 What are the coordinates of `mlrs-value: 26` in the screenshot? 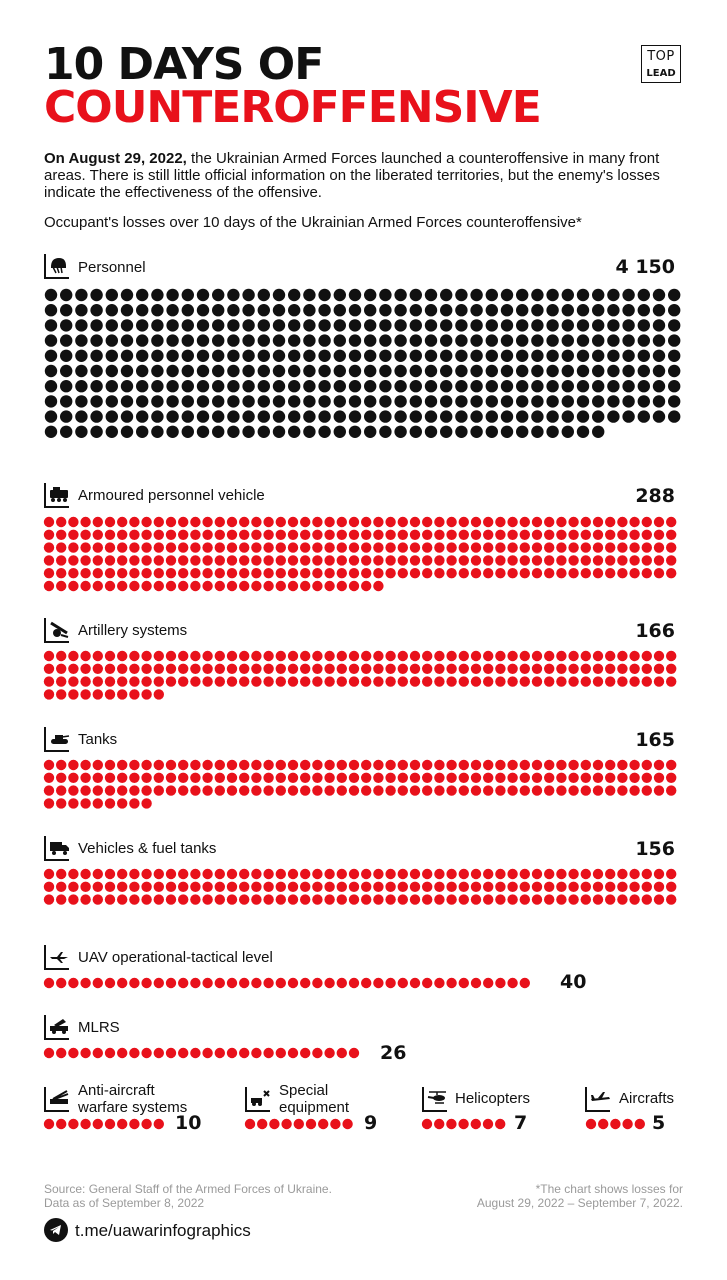 It's located at (393, 1053).